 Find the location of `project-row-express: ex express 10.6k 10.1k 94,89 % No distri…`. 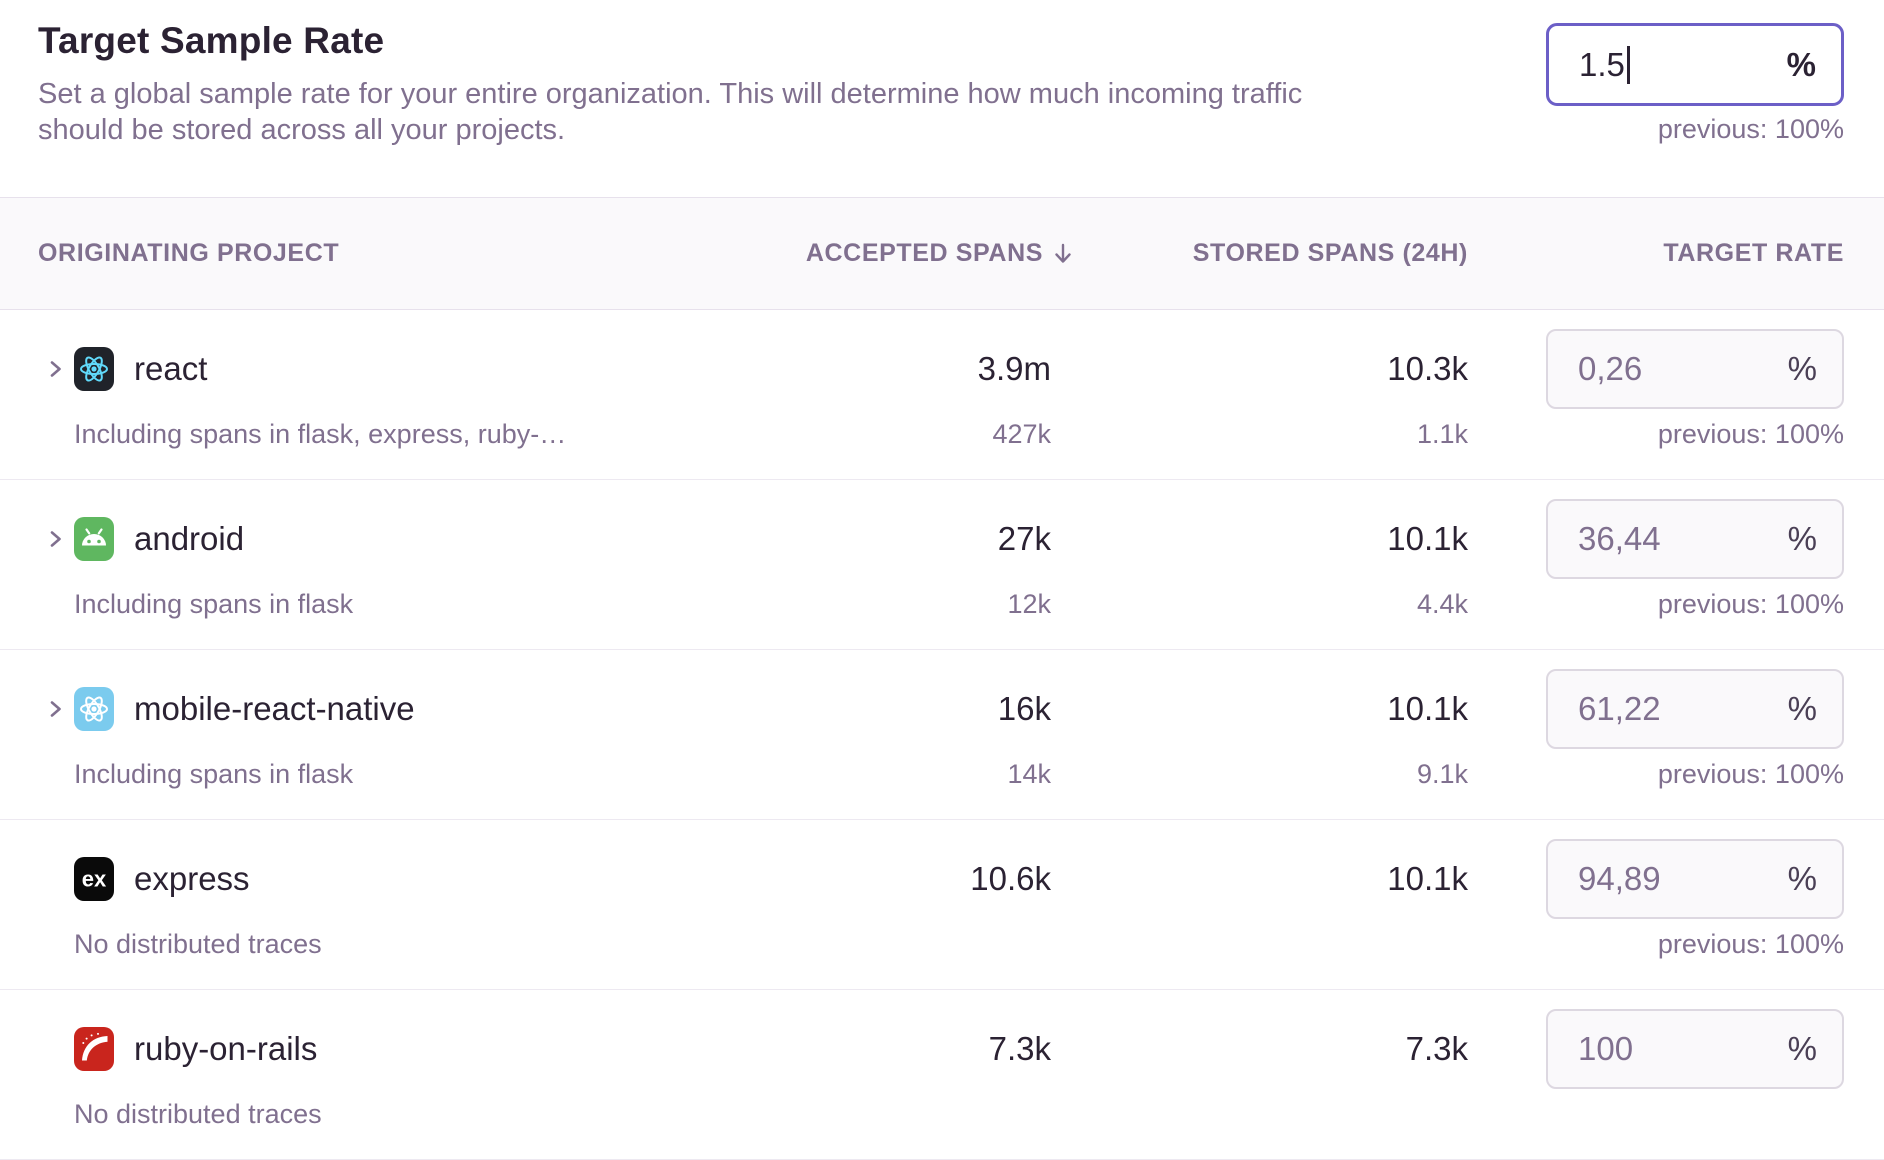

project-row-express: ex express 10.6k 10.1k 94,89 % No distri… is located at coordinates (942, 905).